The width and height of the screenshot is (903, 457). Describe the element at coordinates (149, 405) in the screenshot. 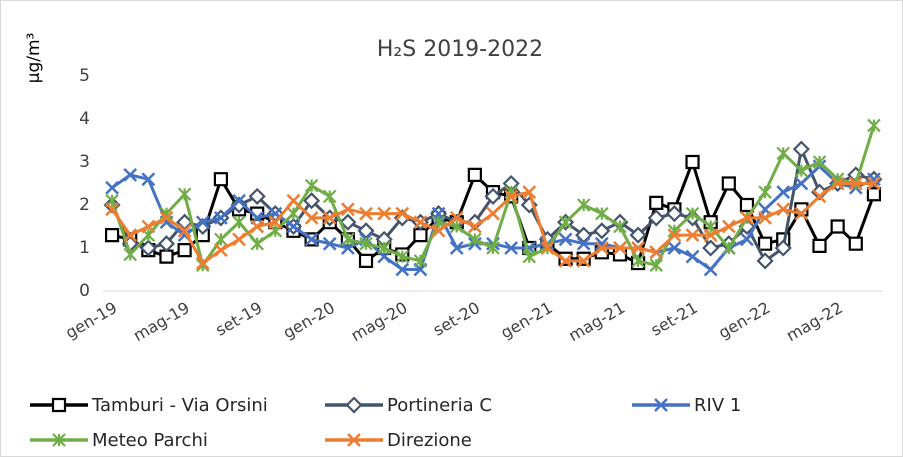

I see `legend-item: Tamburi - Via Orsini` at that location.